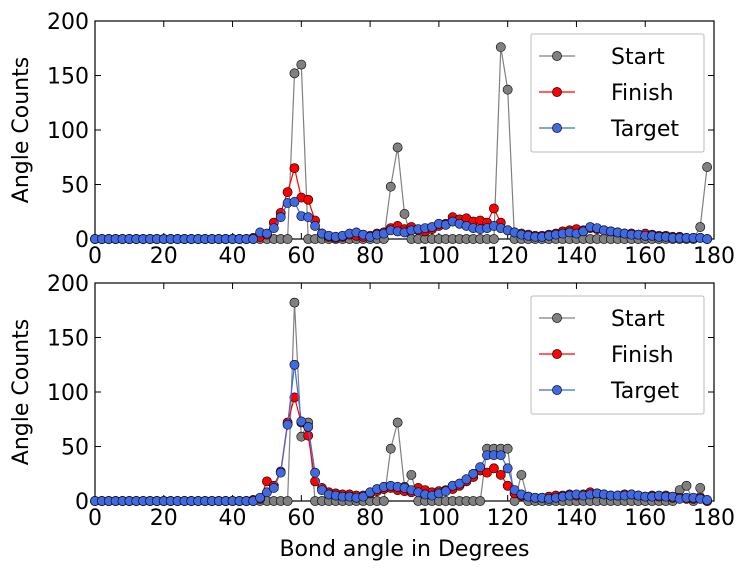 The width and height of the screenshot is (747, 572). I want to click on x-tick-label: 160, so click(645, 518).